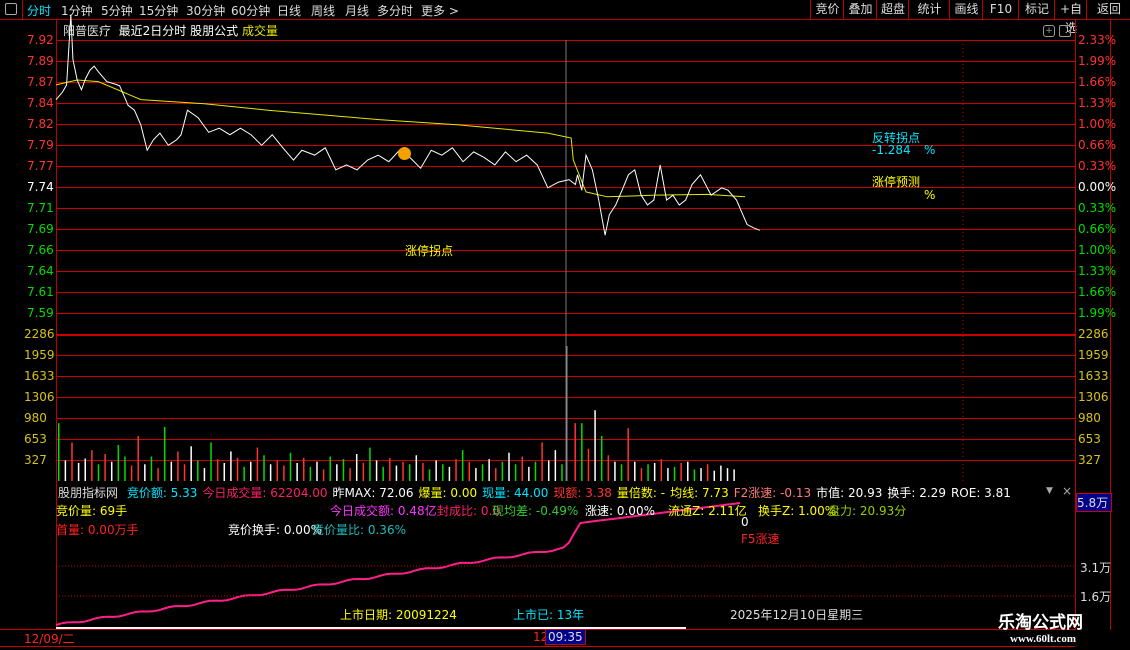 The width and height of the screenshot is (1130, 650). What do you see at coordinates (40, 40) in the screenshot?
I see `price-axis-label: 7.92` at bounding box center [40, 40].